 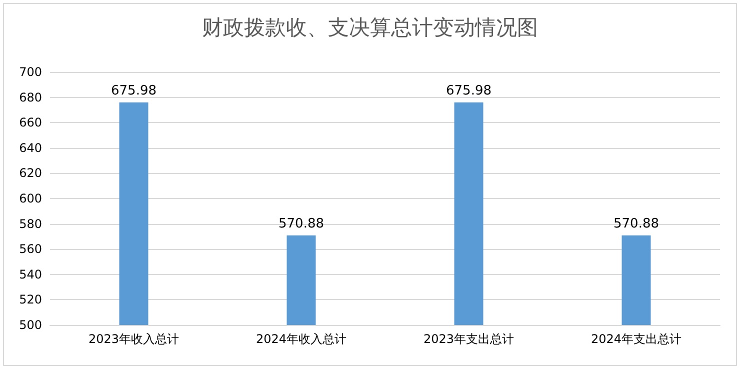 What do you see at coordinates (30, 299) in the screenshot?
I see `y-tick-label: 520` at bounding box center [30, 299].